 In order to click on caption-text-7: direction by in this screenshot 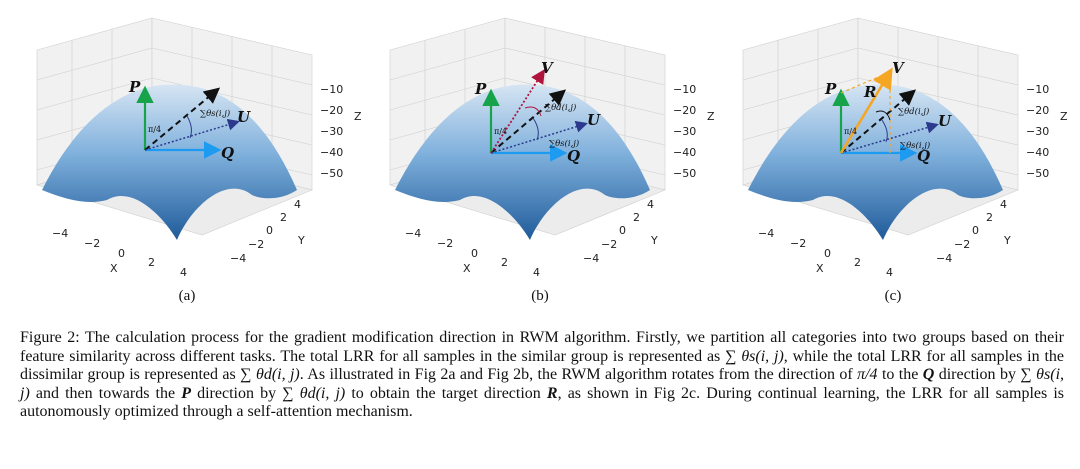, I will do `click(236, 393)`.